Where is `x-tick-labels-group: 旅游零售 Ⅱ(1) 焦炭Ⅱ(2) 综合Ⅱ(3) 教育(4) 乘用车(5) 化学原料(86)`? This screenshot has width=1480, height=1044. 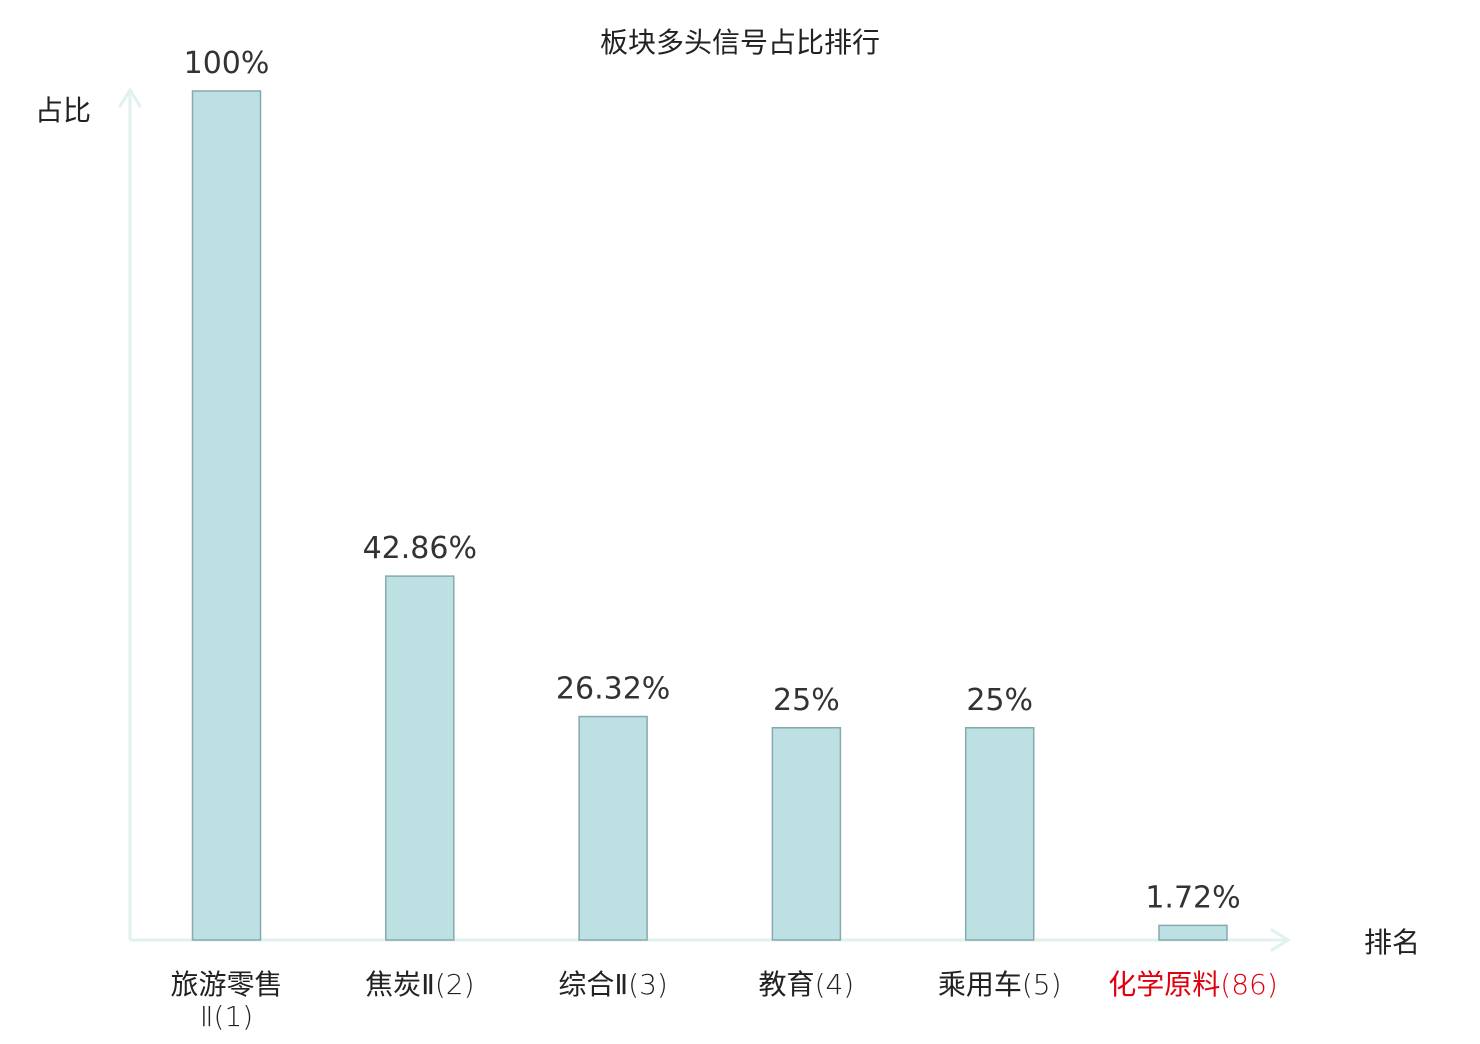 x-tick-labels-group: 旅游零售 Ⅱ(1) 焦炭Ⅱ(2) 综合Ⅱ(3) 教育(4) 乘用车(5) 化学原料(86) is located at coordinates (723, 1000).